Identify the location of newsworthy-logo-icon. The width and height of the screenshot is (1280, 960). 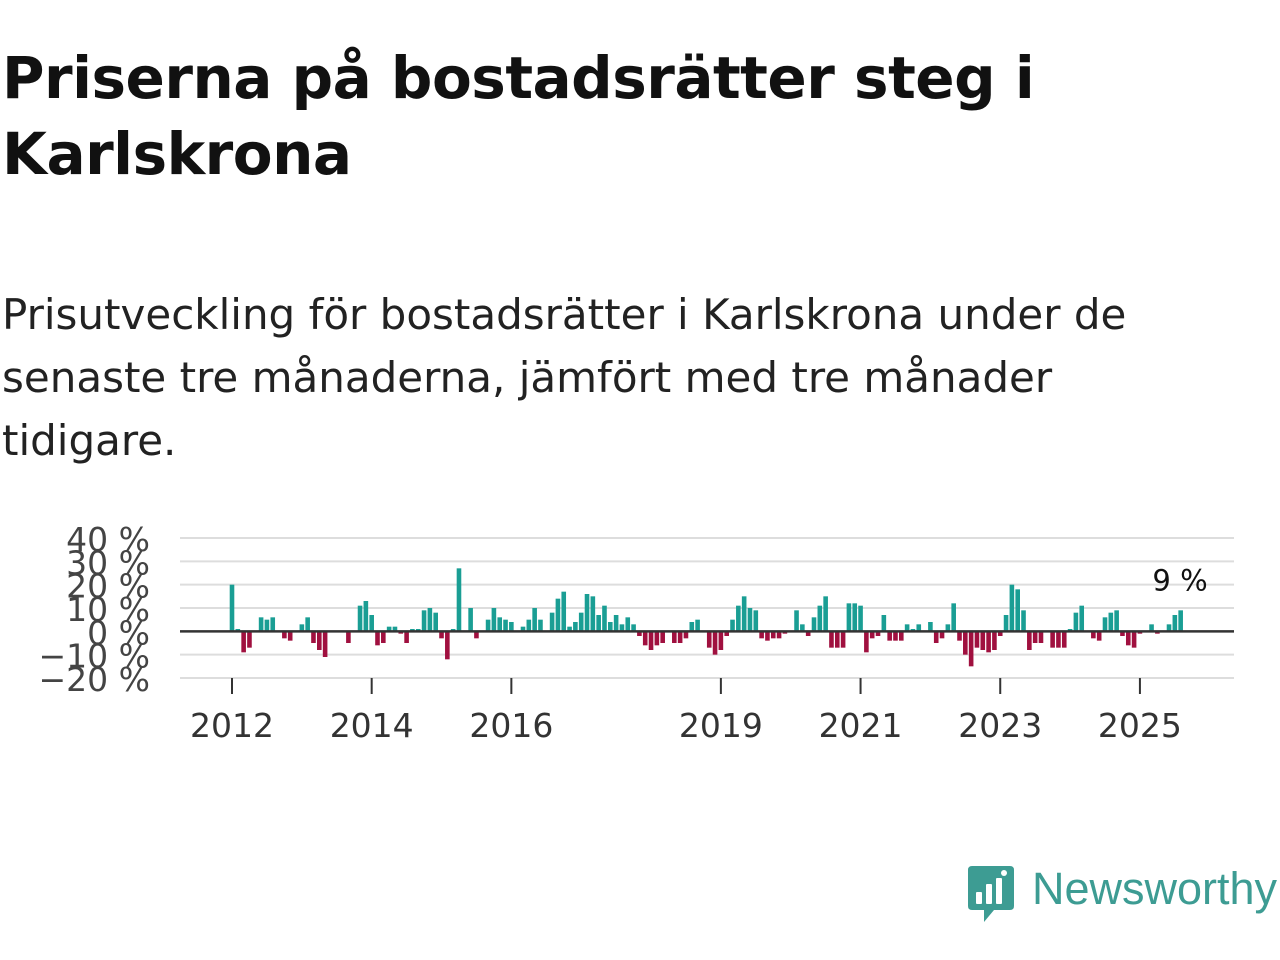
(991, 894).